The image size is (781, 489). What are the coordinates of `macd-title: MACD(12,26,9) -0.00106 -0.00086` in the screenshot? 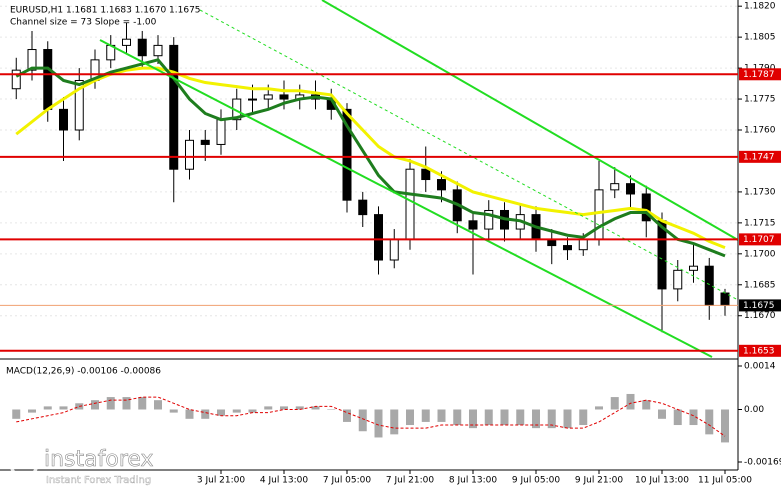 It's located at (83, 372).